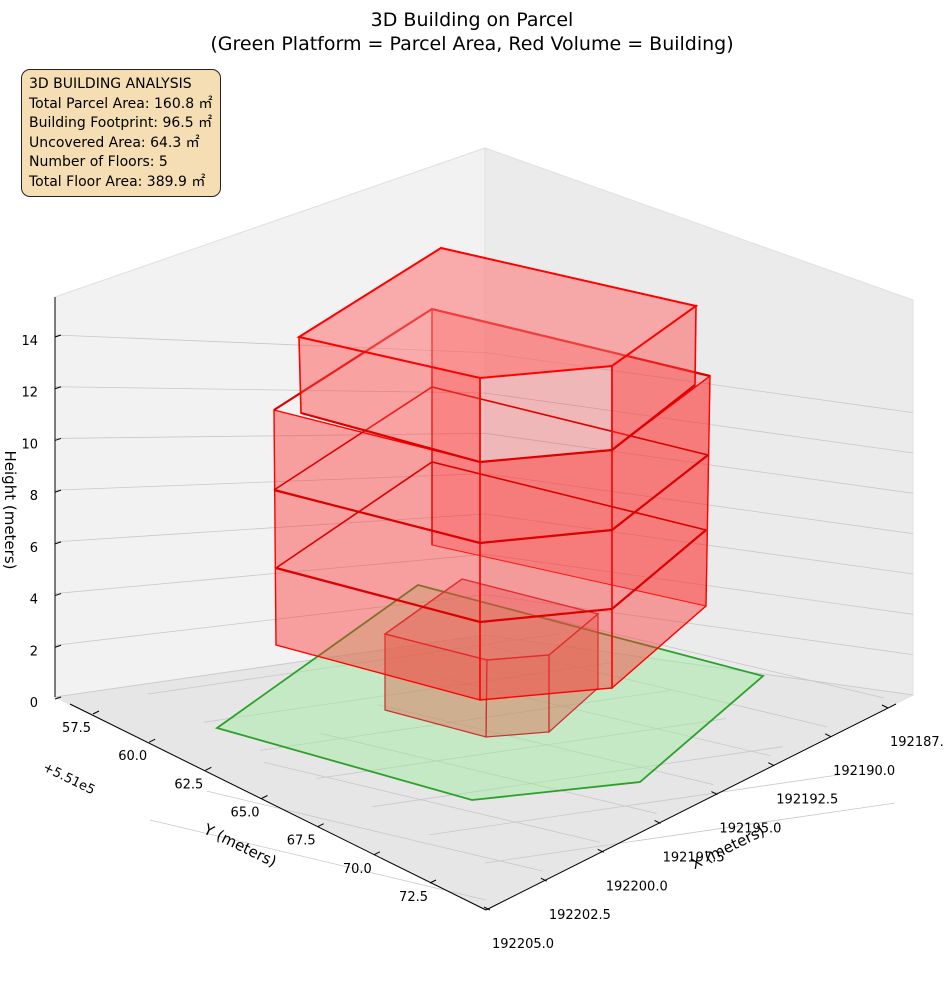  I want to click on x-tick-label: 192195.0, so click(750, 829).